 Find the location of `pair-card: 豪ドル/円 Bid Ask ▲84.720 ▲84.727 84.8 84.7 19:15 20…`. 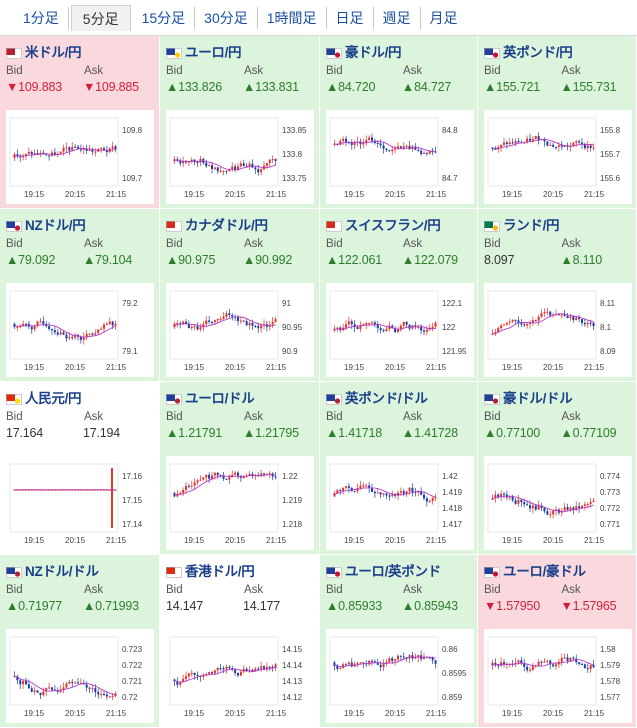

pair-card: 豪ドル/円 Bid Ask ▲84.720 ▲84.727 84.8 84.7 19:15 20… is located at coordinates (399, 122).